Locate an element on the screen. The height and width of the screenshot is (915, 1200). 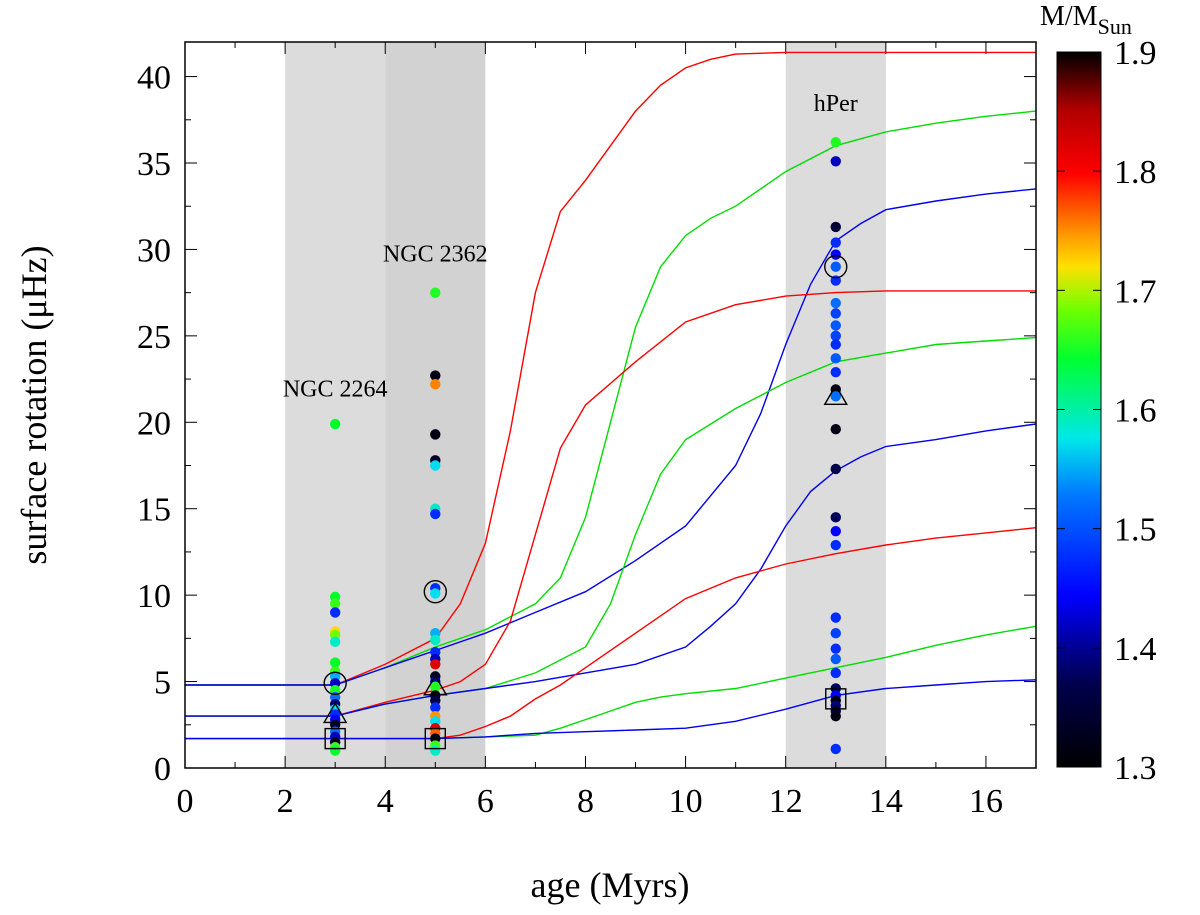
x-tick-label: 14 is located at coordinates (886, 801).